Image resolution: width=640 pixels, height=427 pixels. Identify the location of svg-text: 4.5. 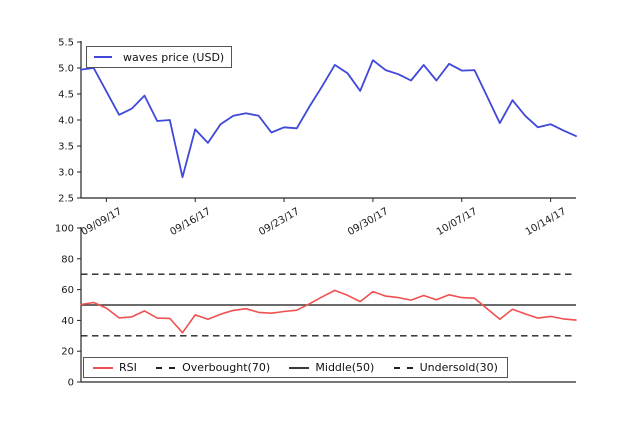
(66, 95).